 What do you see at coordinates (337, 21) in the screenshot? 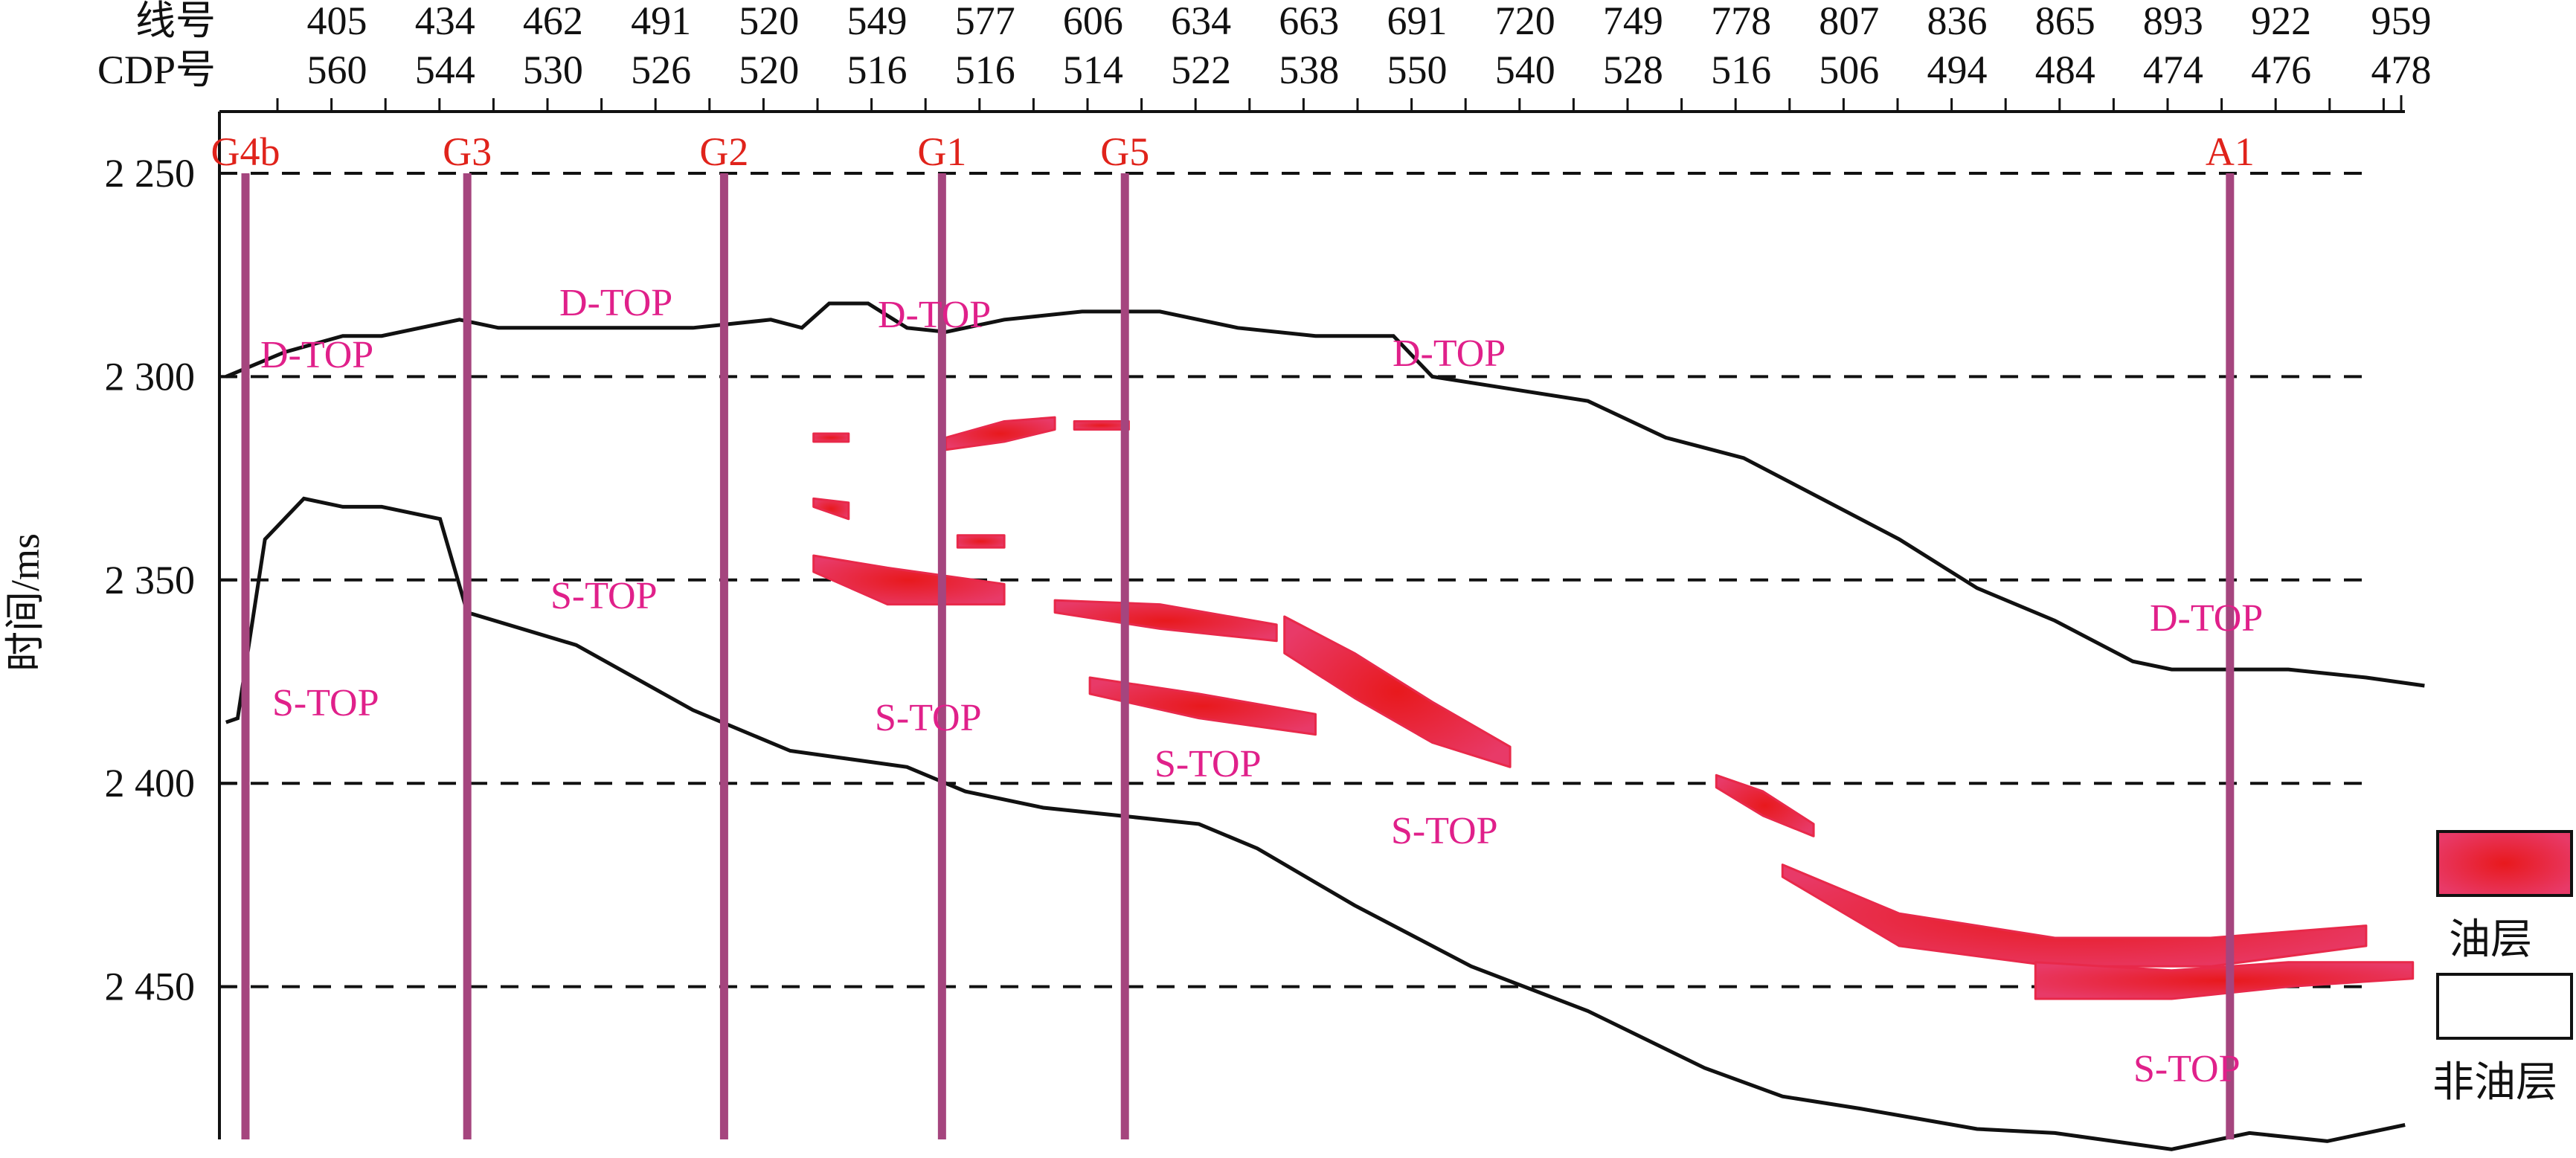
I see `line-number-label: 405` at bounding box center [337, 21].